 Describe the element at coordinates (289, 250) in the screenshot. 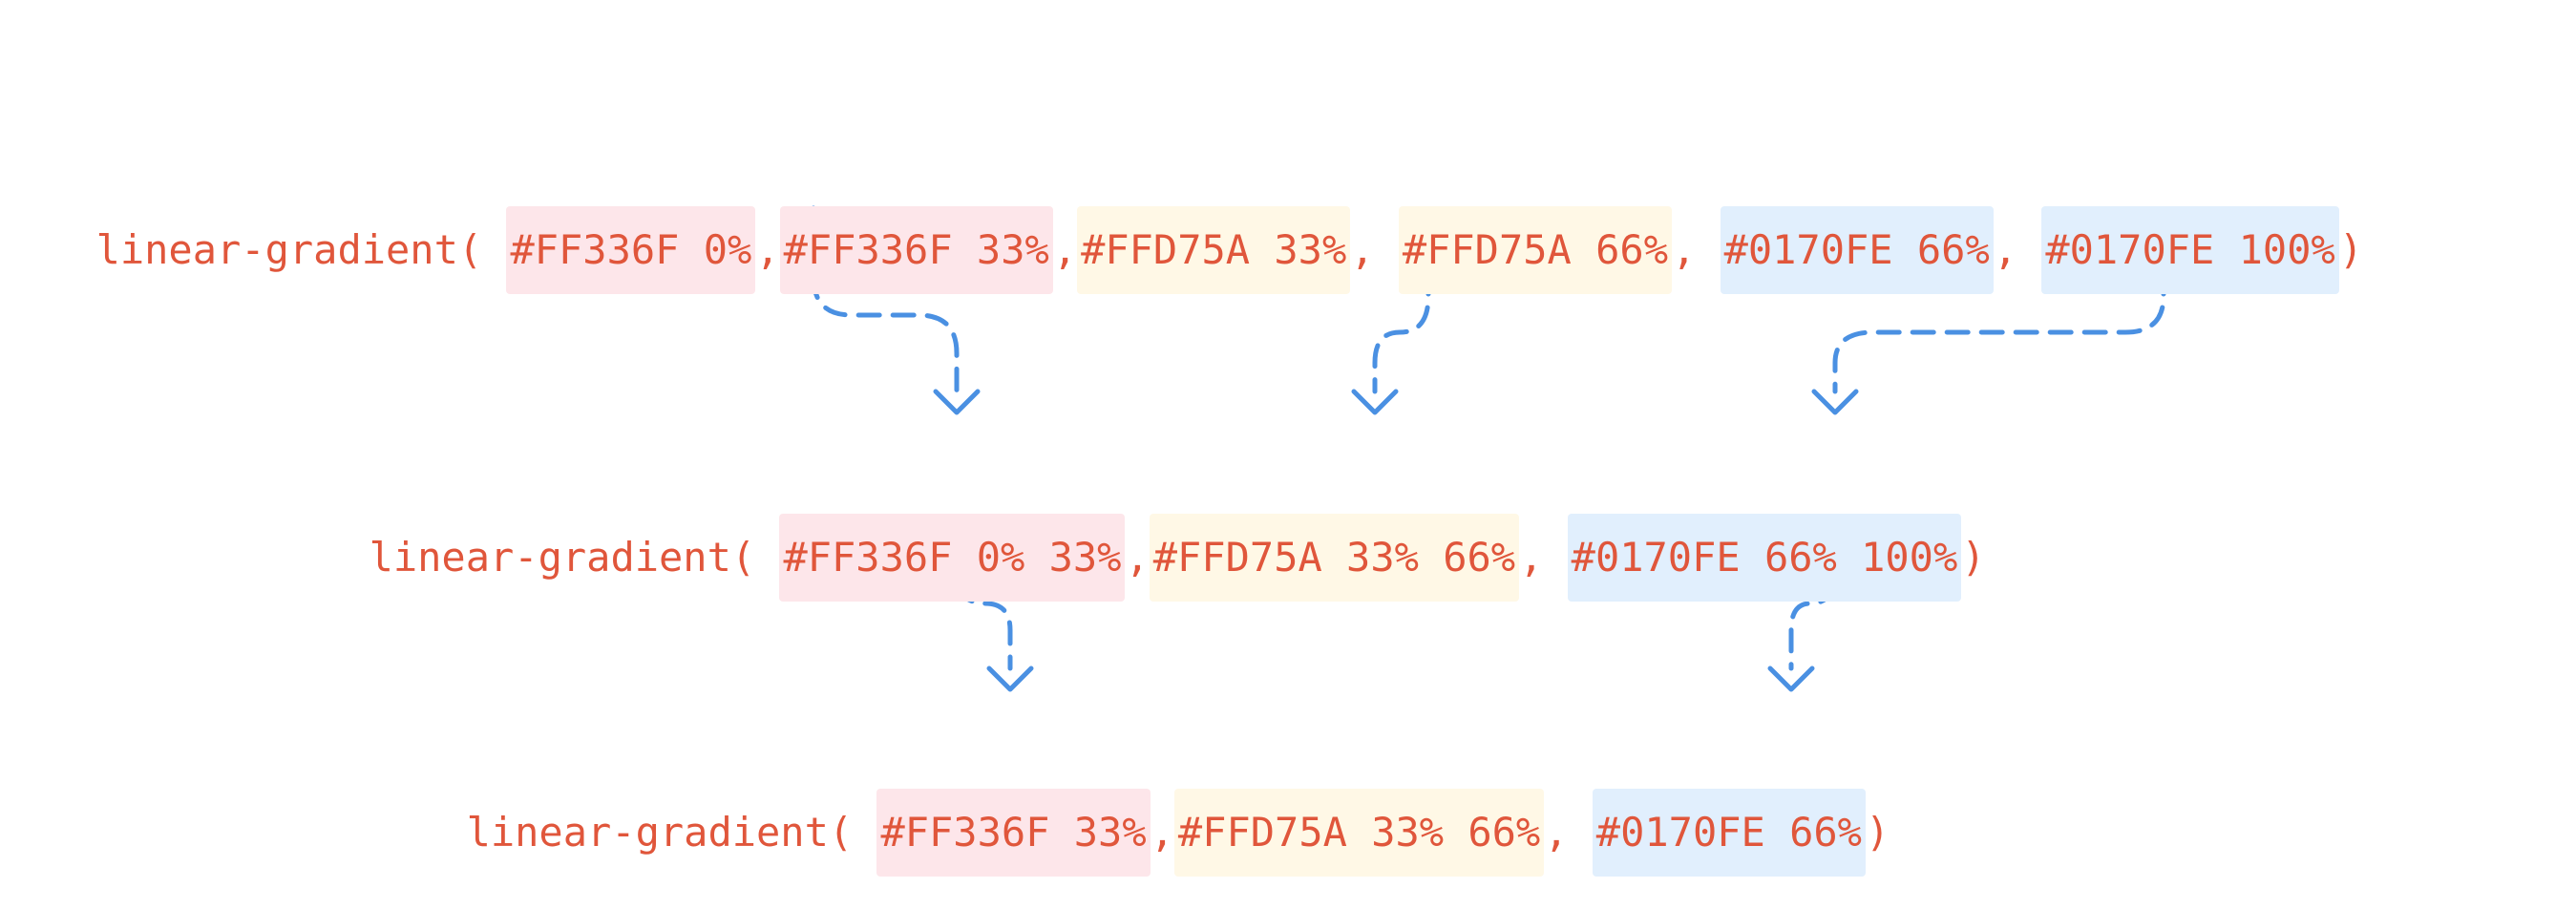

I see `row1-prefix: linear-gradient(` at that location.